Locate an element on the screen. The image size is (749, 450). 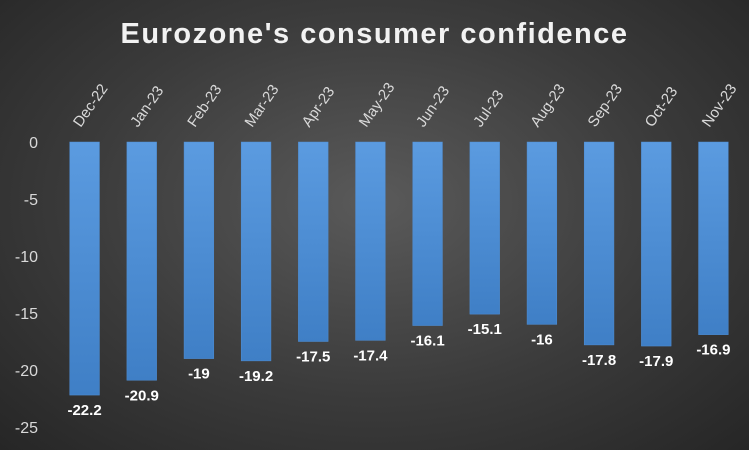
chart-title: Eurozone's consumer confidence is located at coordinates (374, 34).